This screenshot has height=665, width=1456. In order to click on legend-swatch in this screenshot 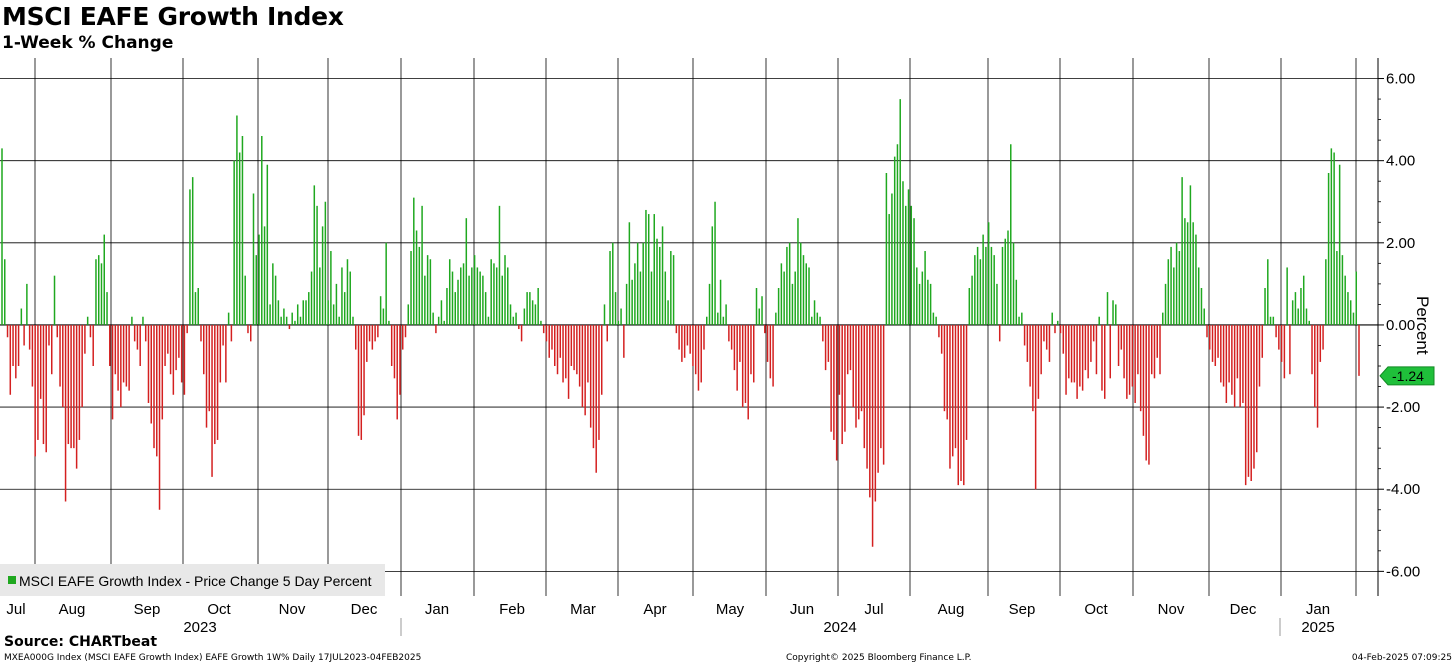, I will do `click(12, 580)`.